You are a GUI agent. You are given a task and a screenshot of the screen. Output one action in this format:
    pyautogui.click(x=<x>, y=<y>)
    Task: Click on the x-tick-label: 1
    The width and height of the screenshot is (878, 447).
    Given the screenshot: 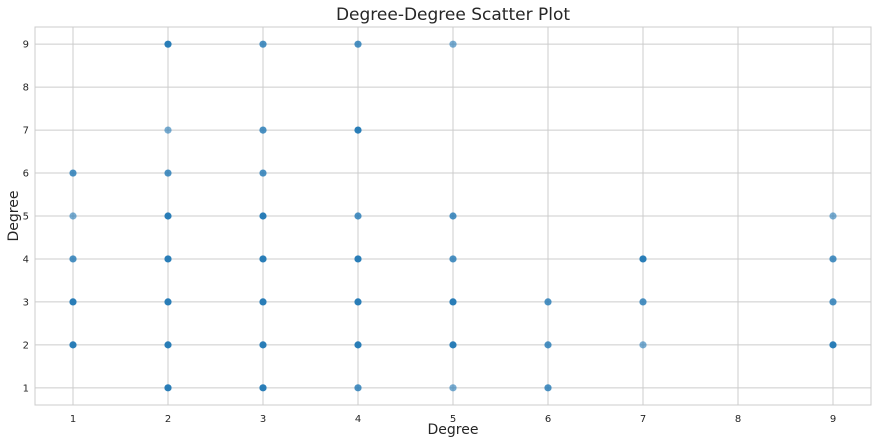 What is the action you would take?
    pyautogui.click(x=73, y=419)
    